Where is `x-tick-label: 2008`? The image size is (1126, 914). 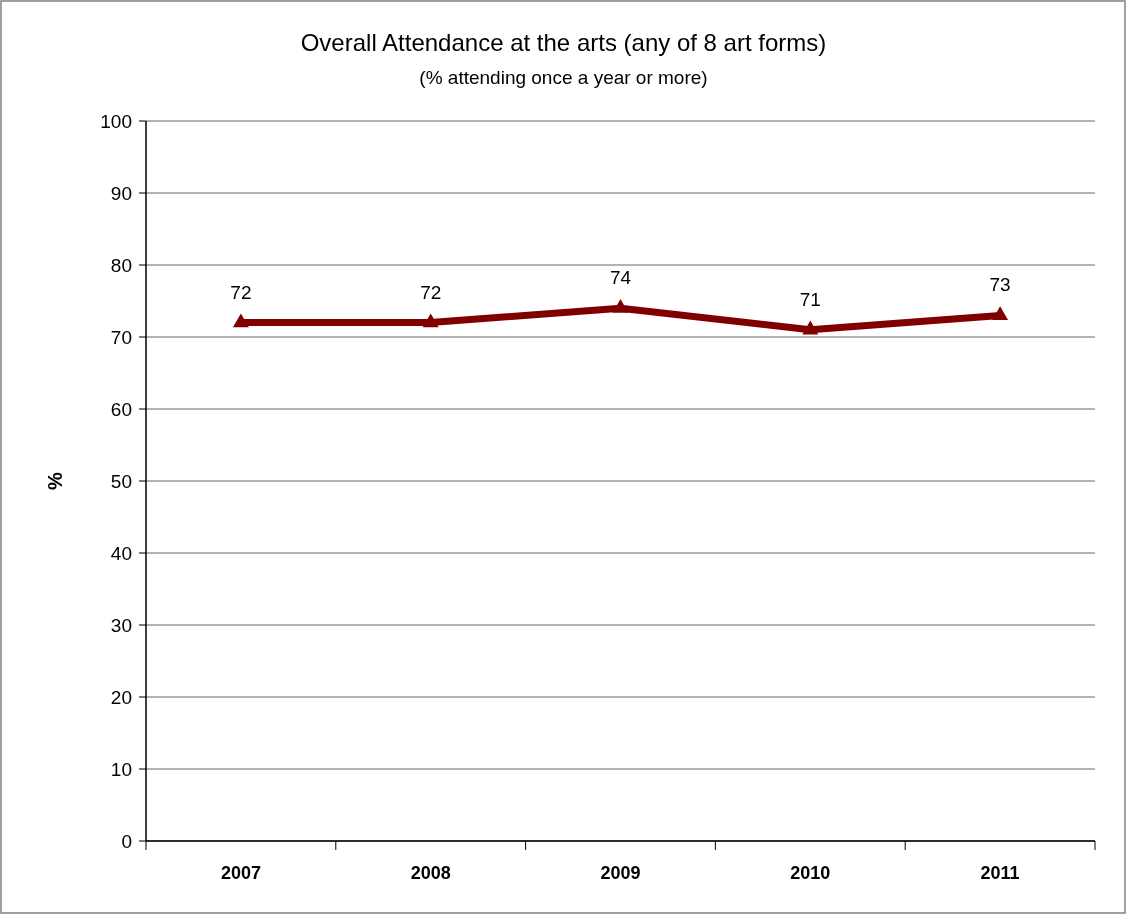 x-tick-label: 2008 is located at coordinates (430, 873).